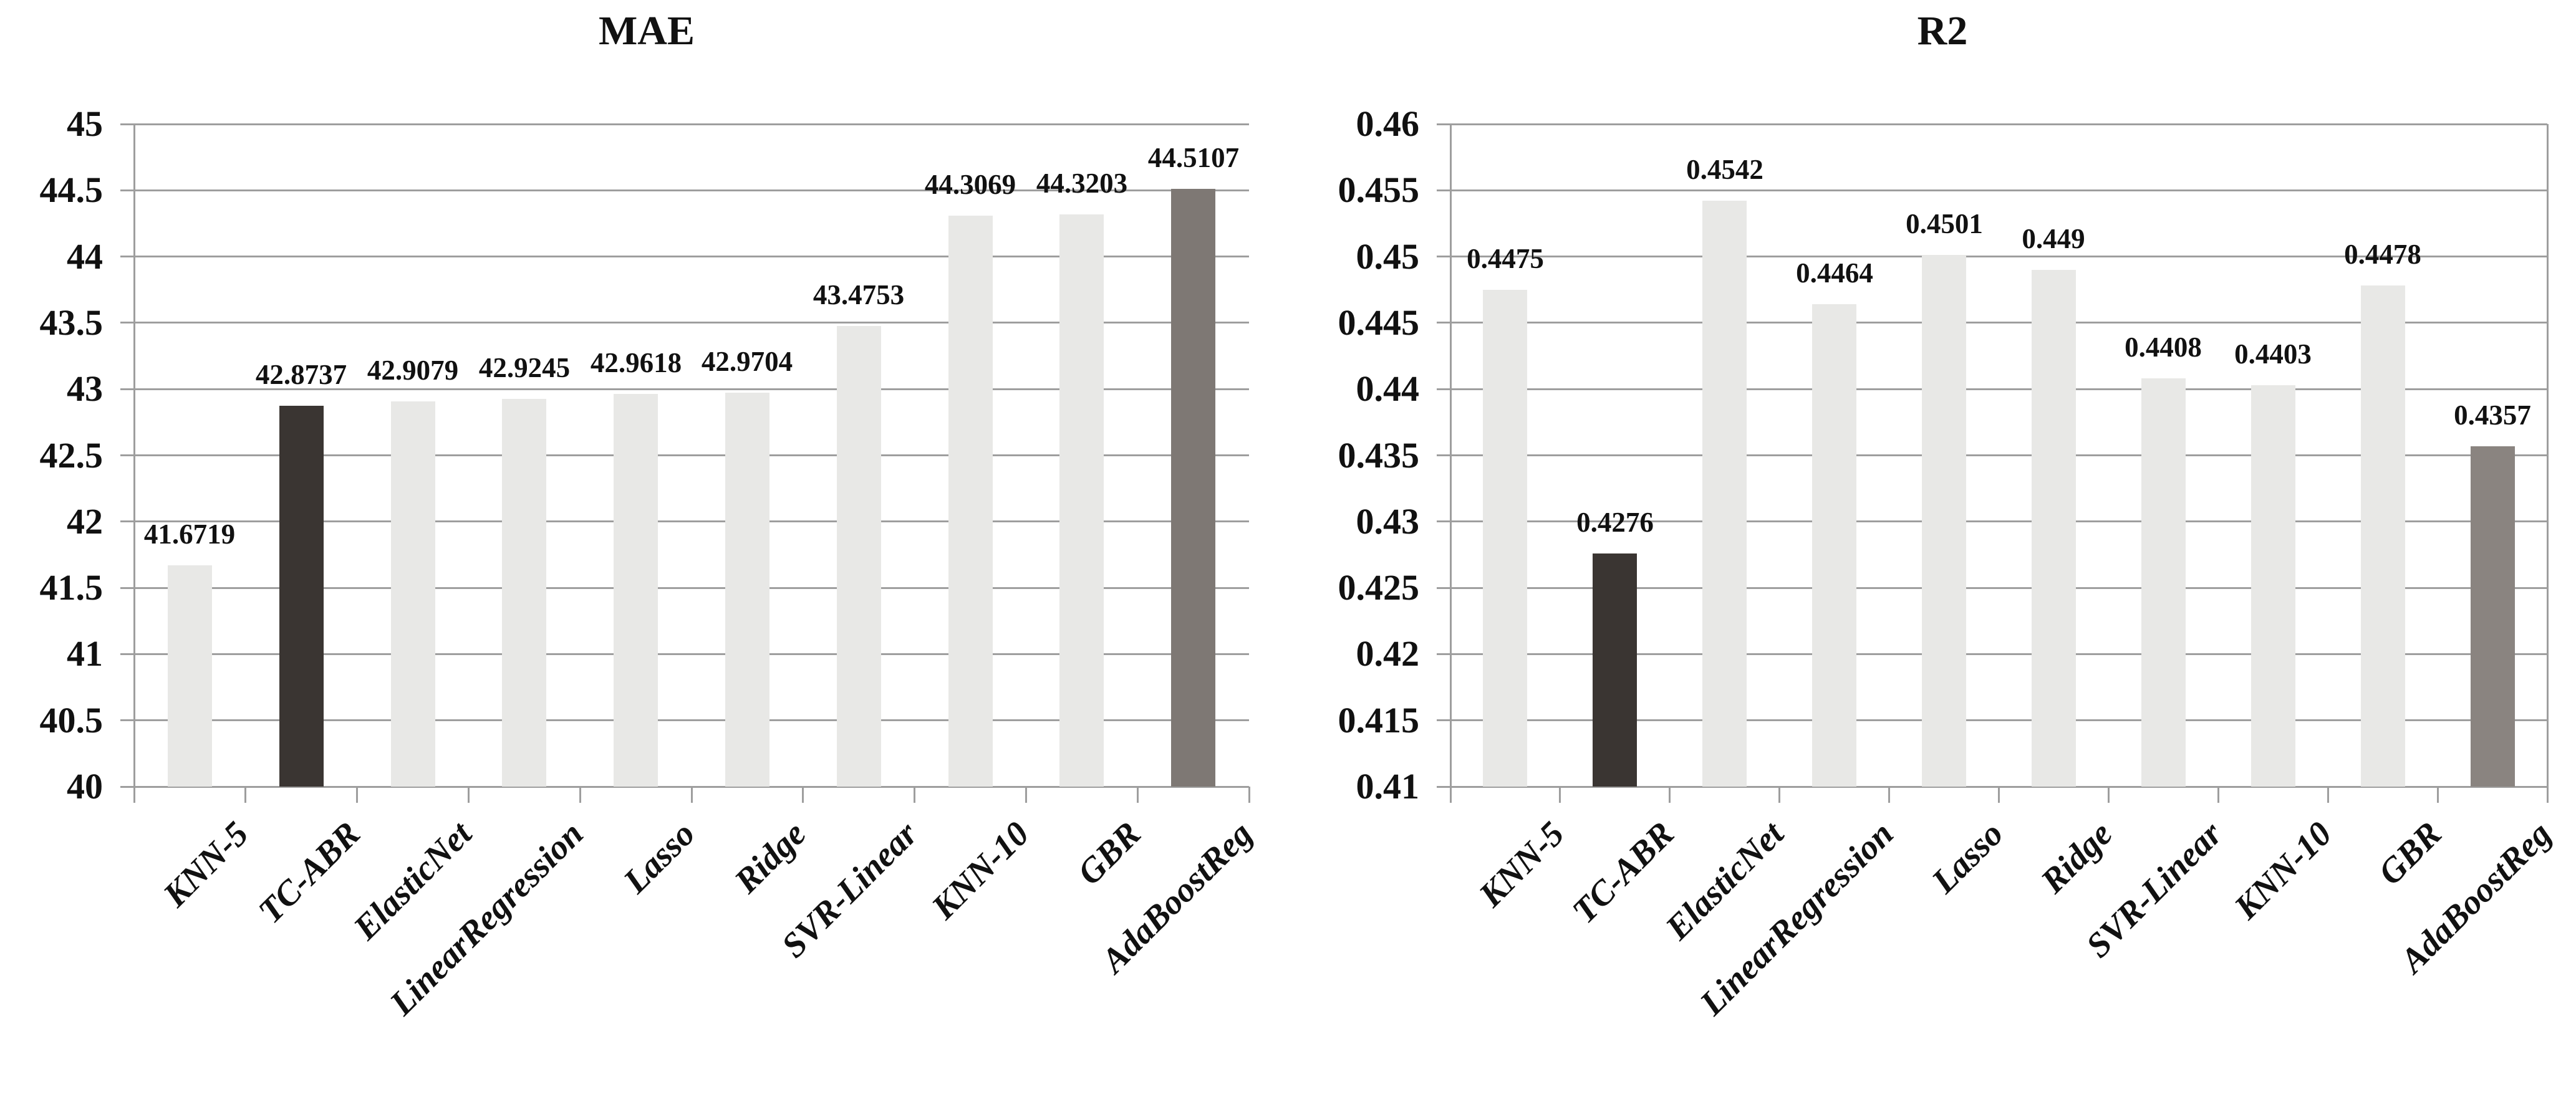 The width and height of the screenshot is (2576, 1097). I want to click on r2-chart-title: R2, so click(1942, 31).